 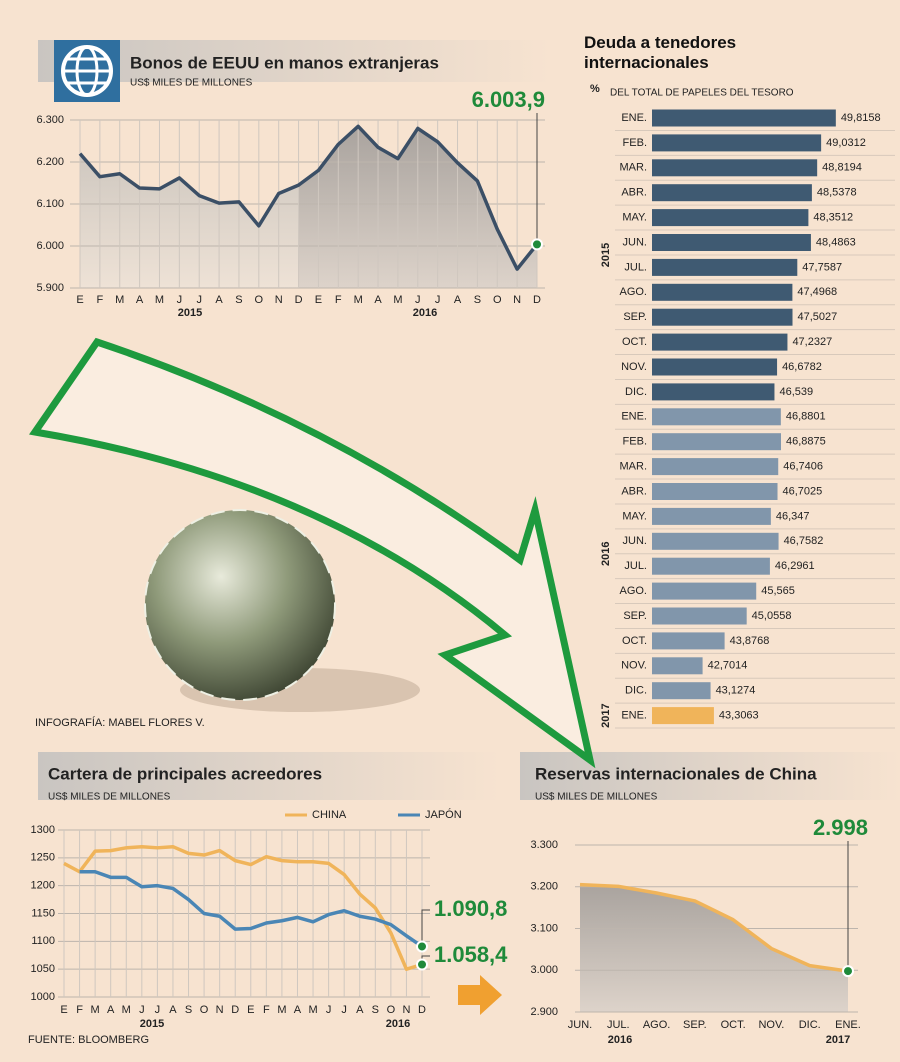 What do you see at coordinates (189, 220) in the screenshot?
I see `area` at bounding box center [189, 220].